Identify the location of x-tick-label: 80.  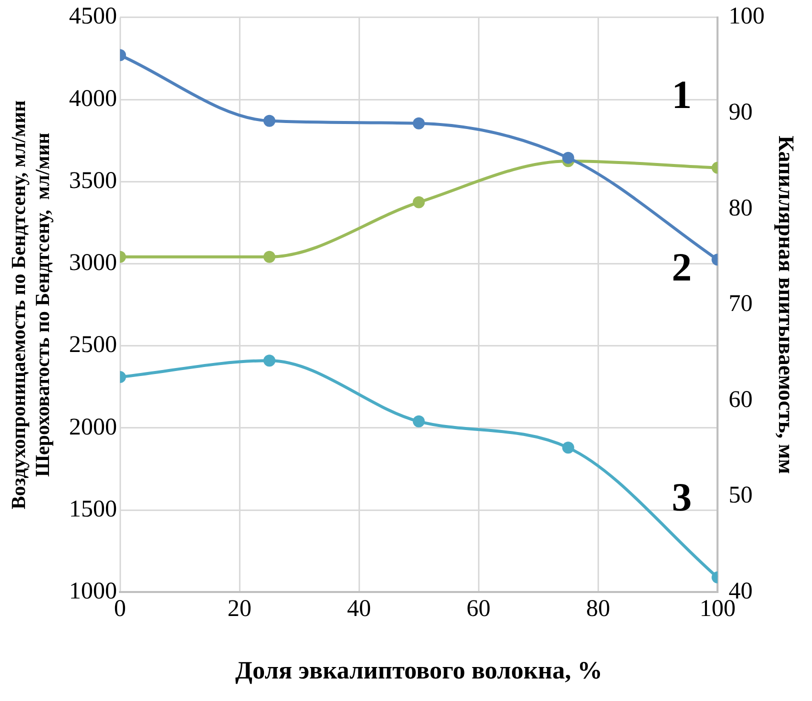
(598, 609).